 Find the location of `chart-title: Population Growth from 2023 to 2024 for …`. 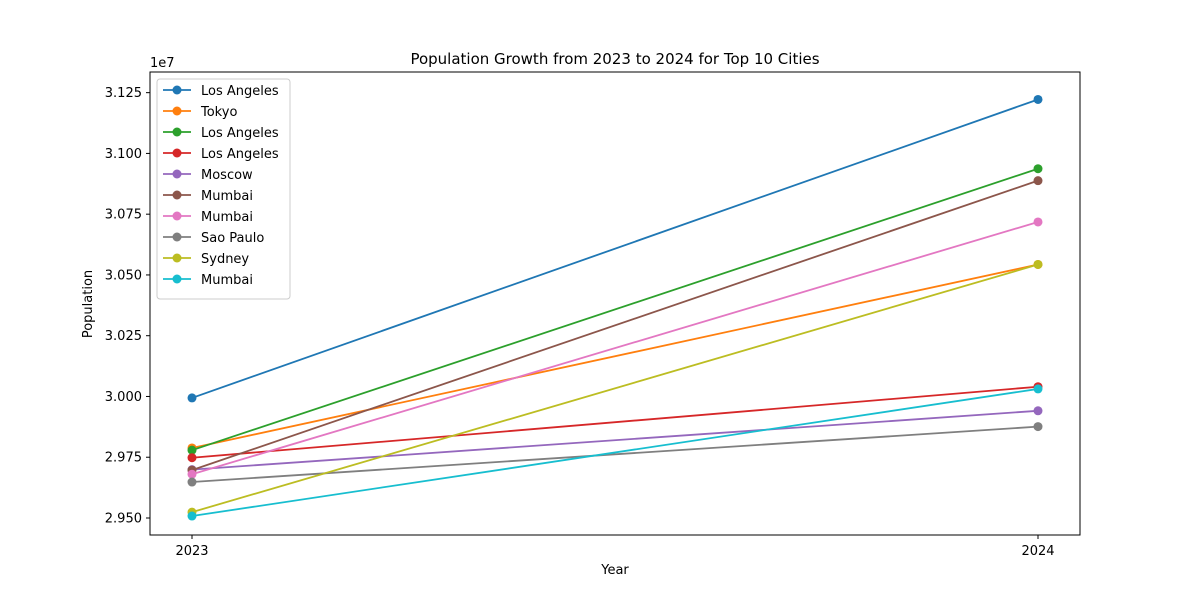

chart-title: Population Growth from 2023 to 2024 for … is located at coordinates (614, 59).